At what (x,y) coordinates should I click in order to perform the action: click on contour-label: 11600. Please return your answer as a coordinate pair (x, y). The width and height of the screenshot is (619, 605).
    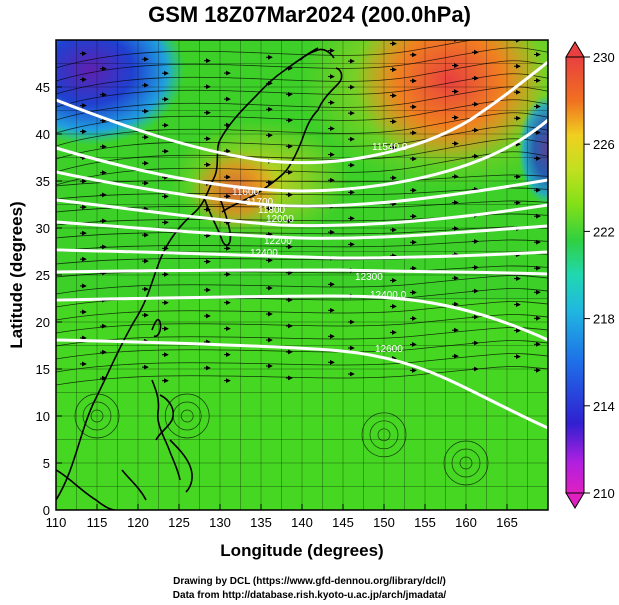
    Looking at the image, I should click on (246, 192).